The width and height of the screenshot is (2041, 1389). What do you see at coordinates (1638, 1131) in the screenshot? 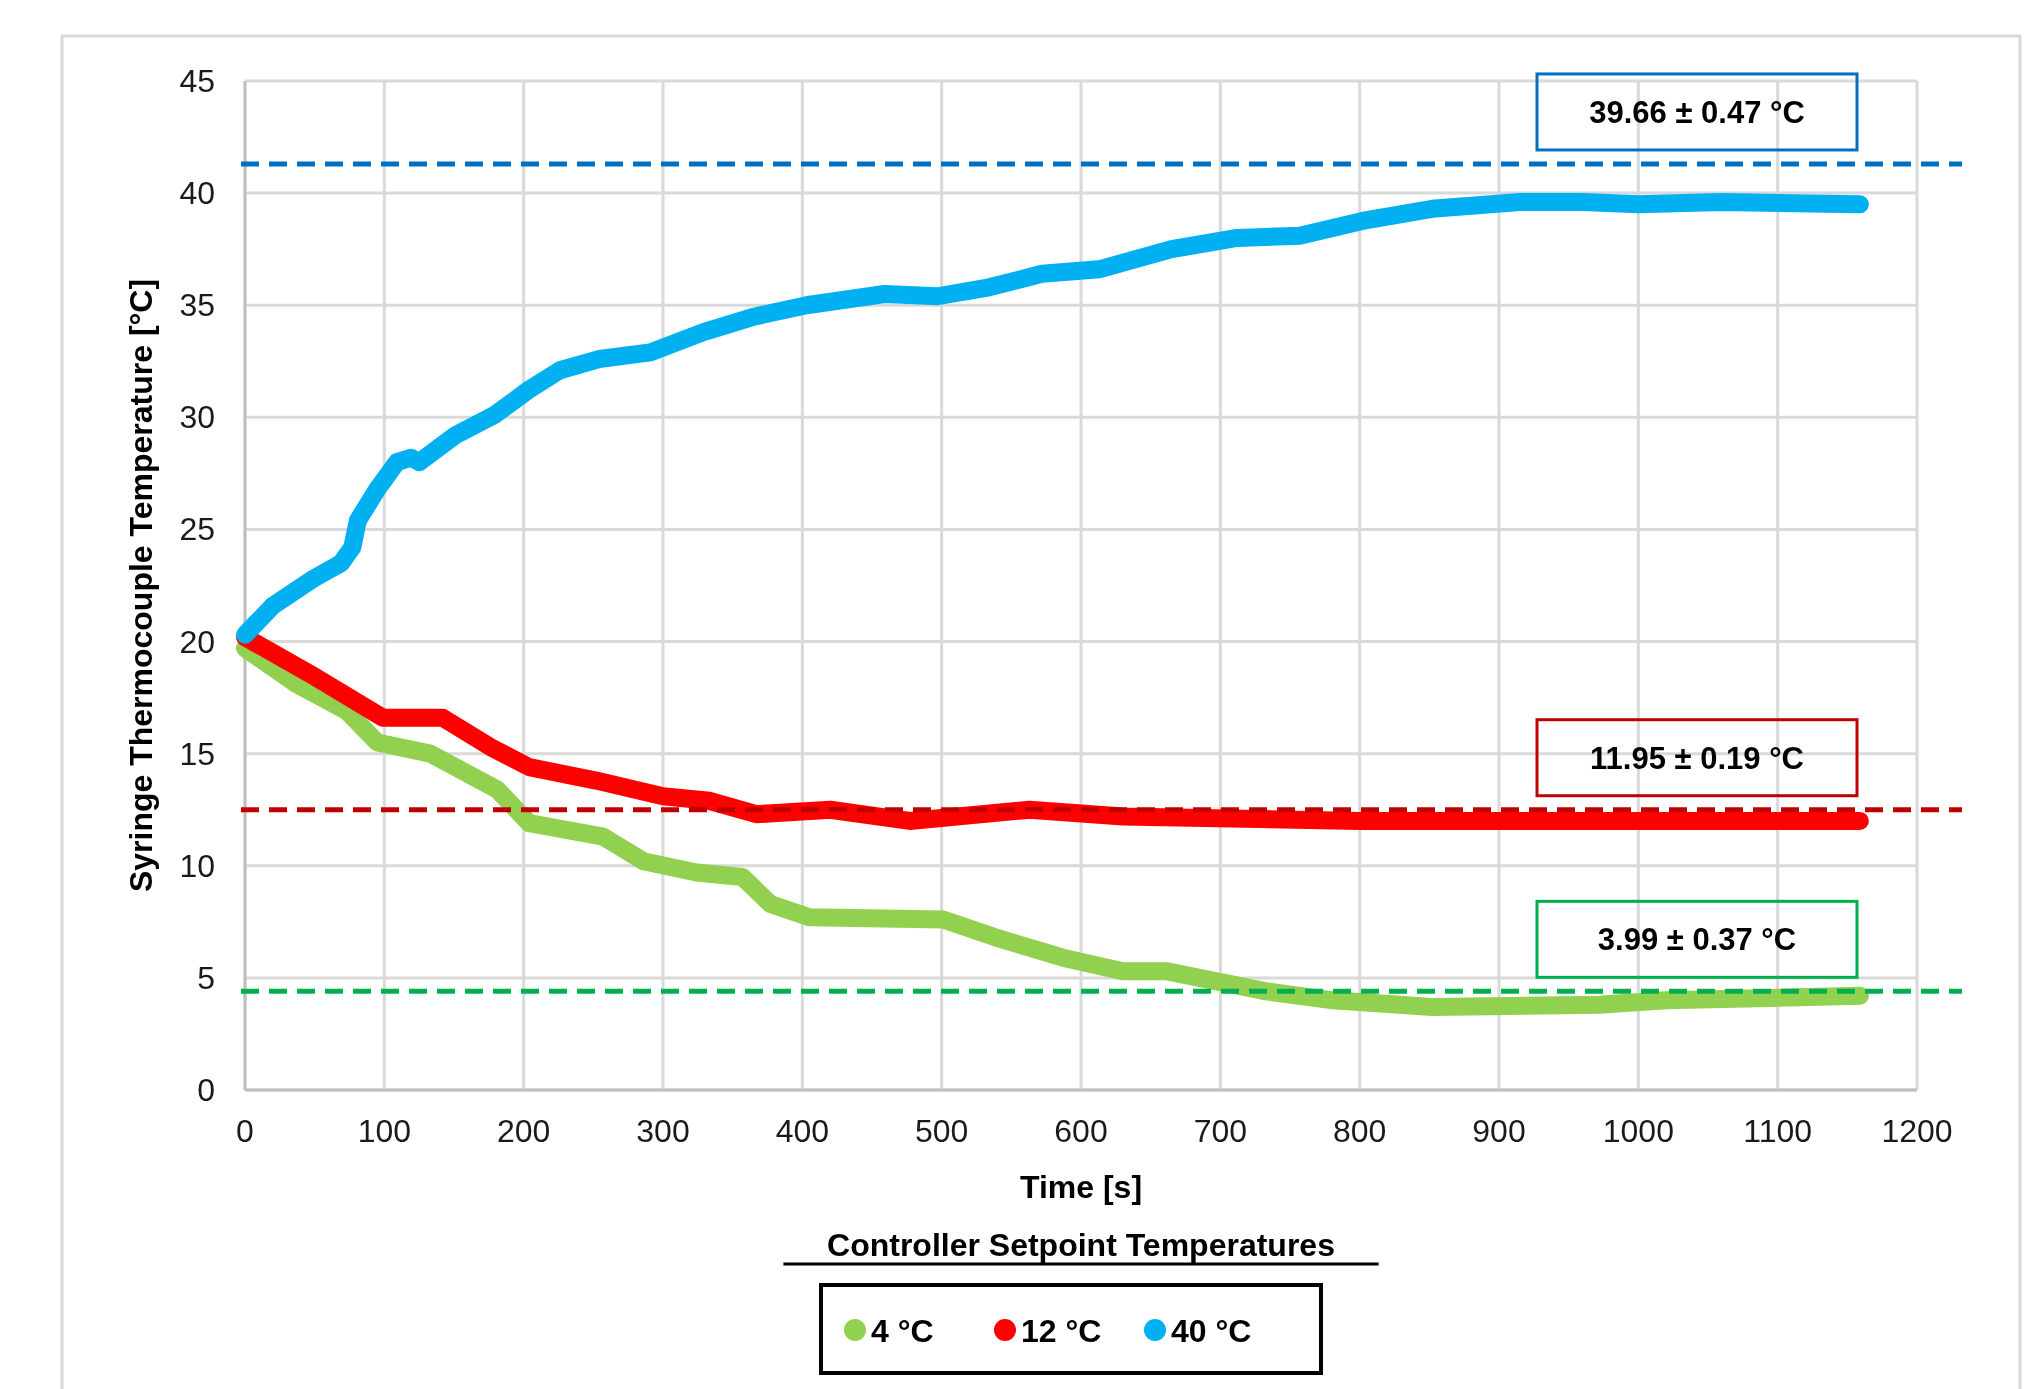
I see `x-tick-label: 1000` at bounding box center [1638, 1131].